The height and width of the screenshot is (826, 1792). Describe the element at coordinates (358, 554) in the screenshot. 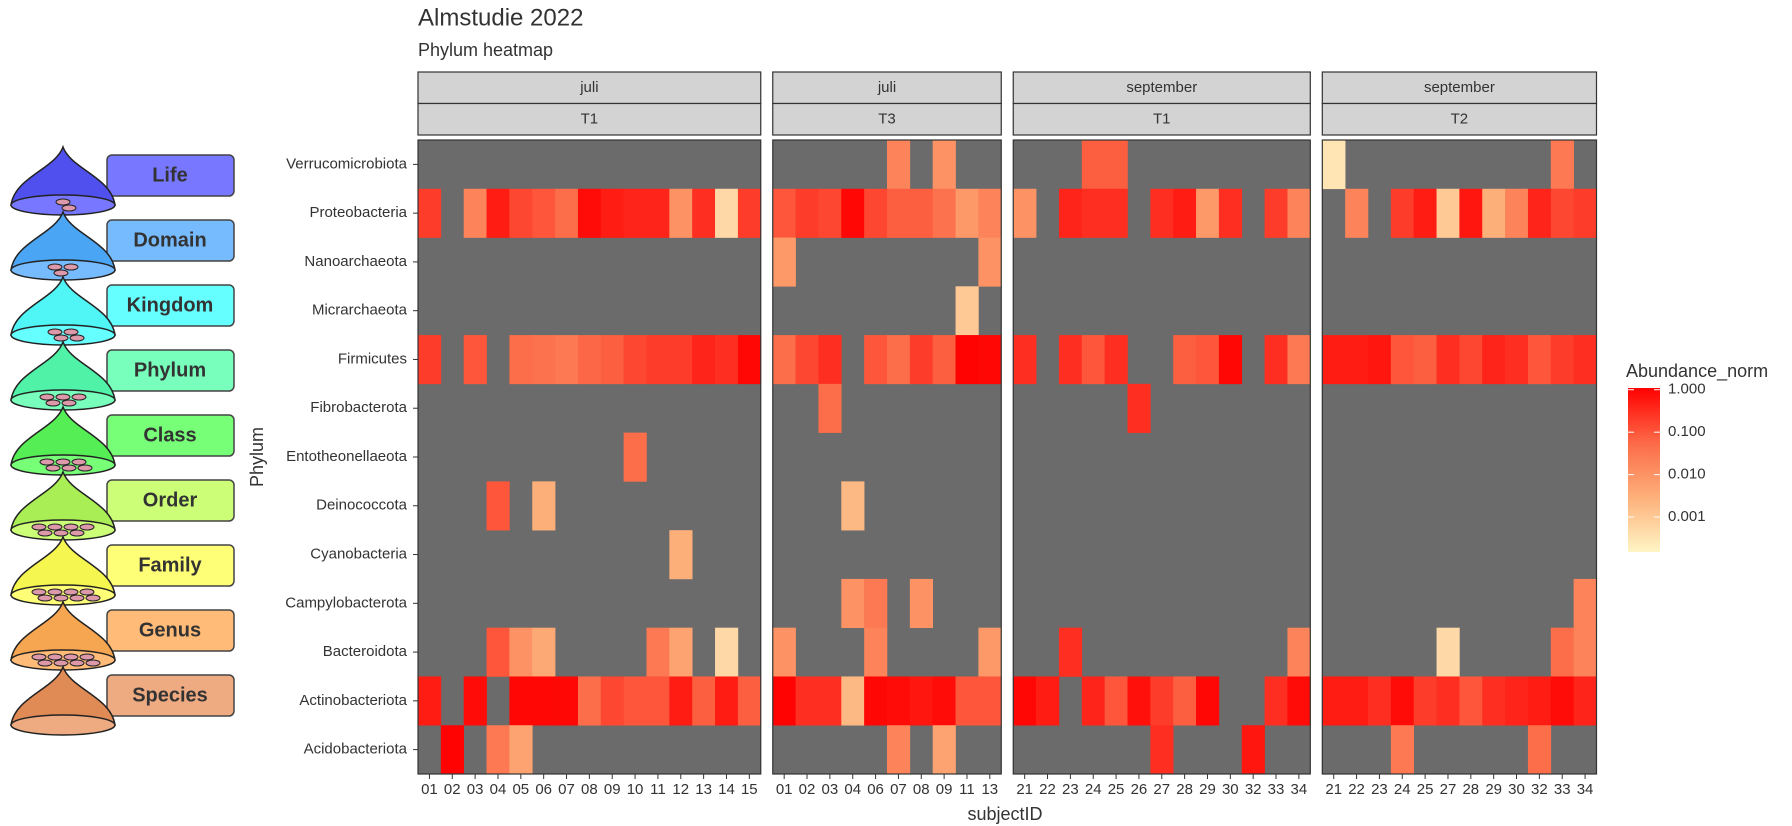

I see `y-tick-label: Cyanobacteria` at that location.